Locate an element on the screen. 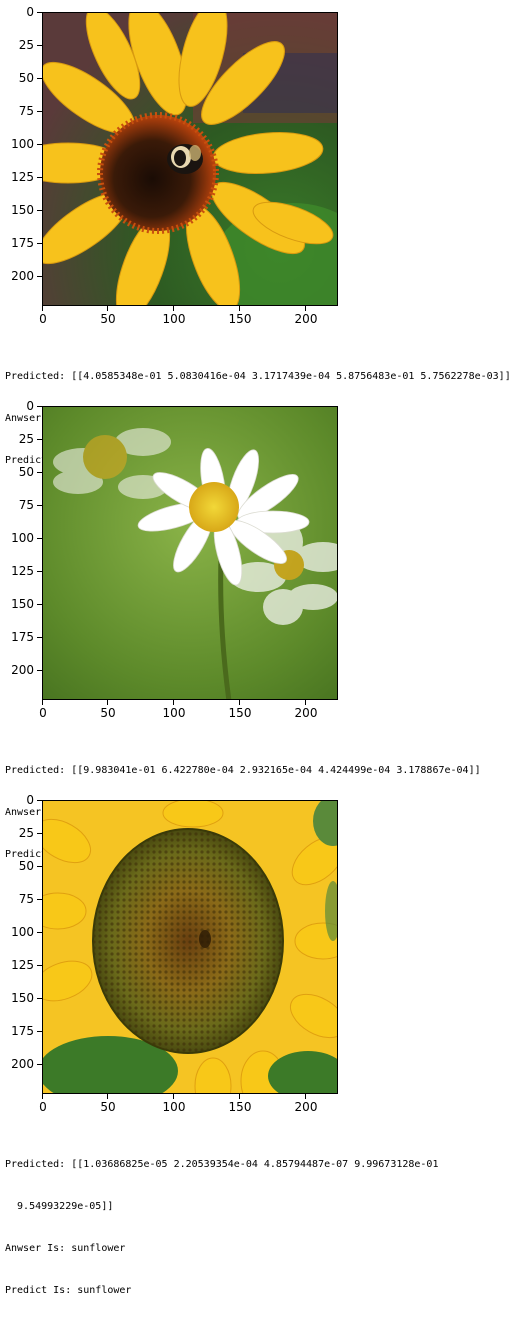  daisy-image is located at coordinates (190, 553).